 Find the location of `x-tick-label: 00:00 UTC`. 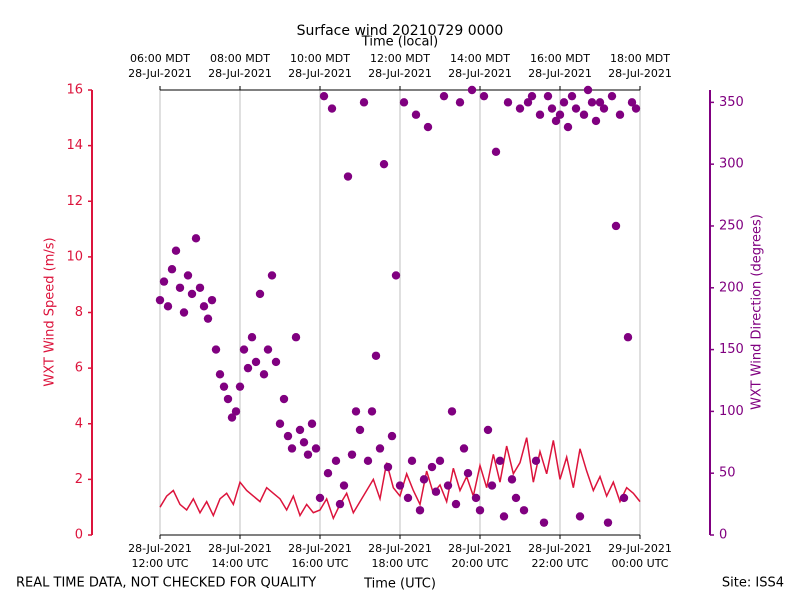

x-tick-label: 00:00 UTC is located at coordinates (639, 563).